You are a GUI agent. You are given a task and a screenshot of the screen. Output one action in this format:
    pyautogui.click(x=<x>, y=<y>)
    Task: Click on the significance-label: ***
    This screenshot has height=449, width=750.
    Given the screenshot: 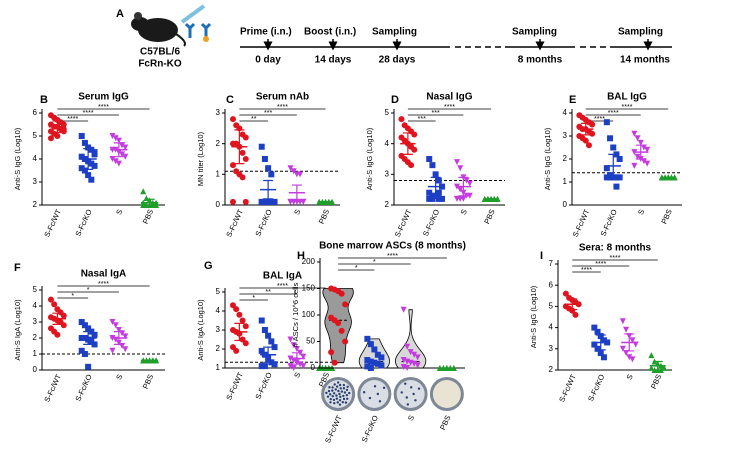 What is the action you would take?
    pyautogui.click(x=268, y=113)
    